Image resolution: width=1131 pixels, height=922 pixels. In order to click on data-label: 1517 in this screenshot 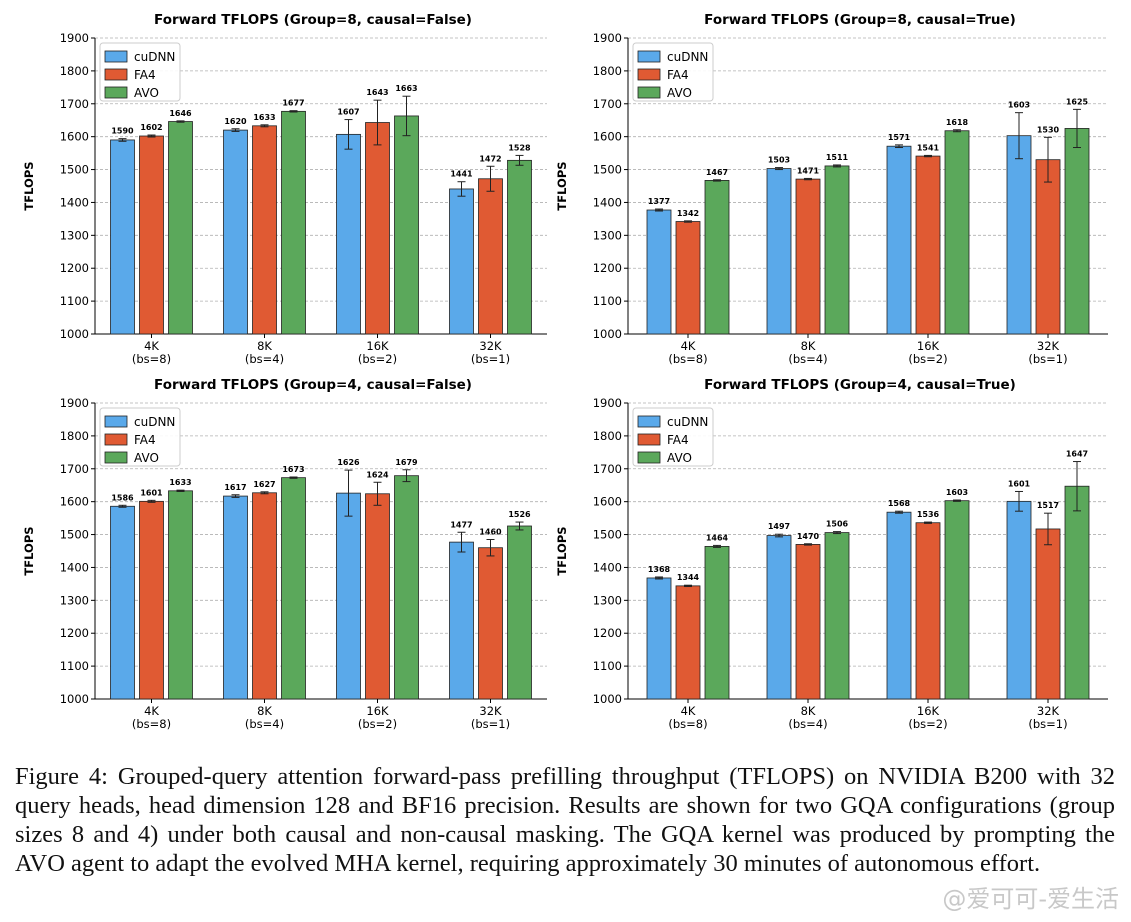, I will do `click(1048, 505)`.